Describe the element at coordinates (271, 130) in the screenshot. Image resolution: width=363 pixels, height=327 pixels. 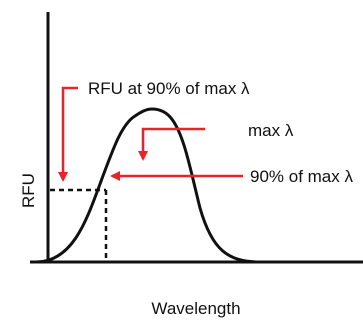
I see `max-lambda-label: max λ` at that location.